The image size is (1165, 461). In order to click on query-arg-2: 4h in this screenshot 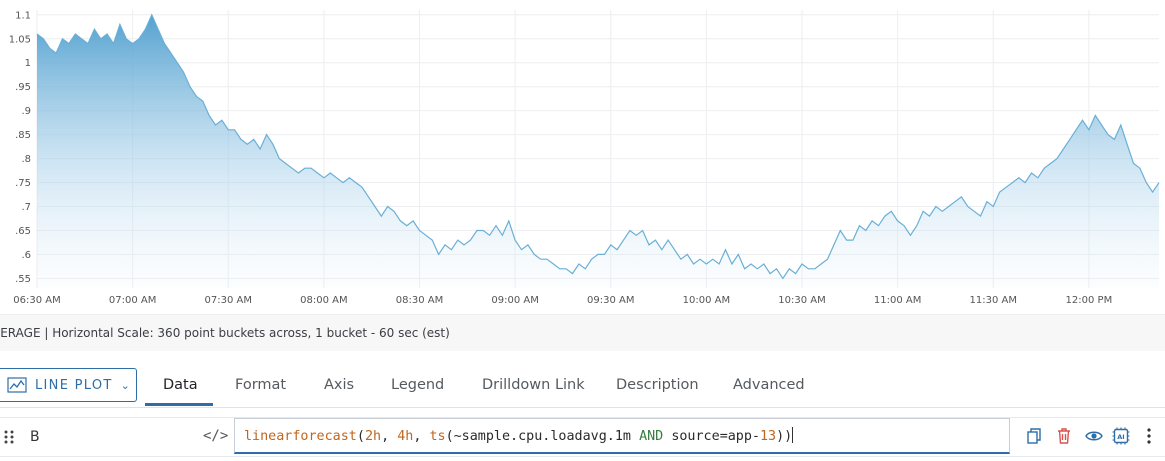, I will do `click(405, 436)`.